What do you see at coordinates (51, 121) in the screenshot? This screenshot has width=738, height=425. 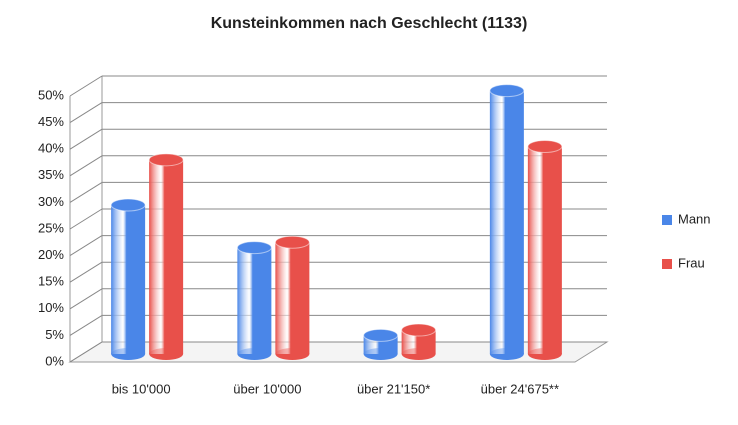 I see `y-tick-label: 45%` at bounding box center [51, 121].